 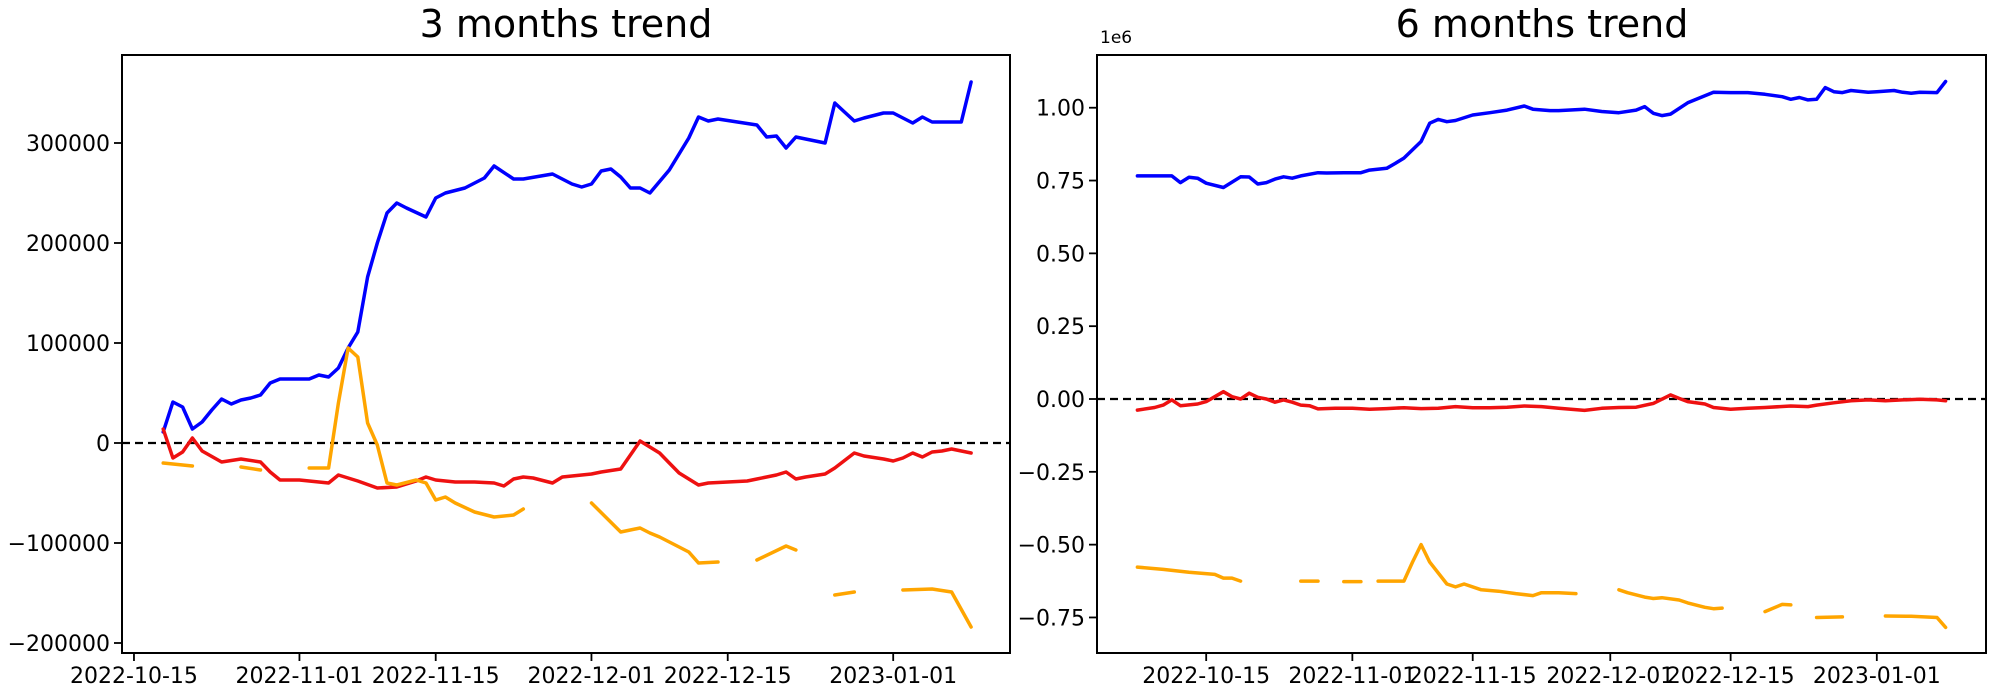 What do you see at coordinates (1060, 400) in the screenshot?
I see `y-tick-label: 0.00` at bounding box center [1060, 400].